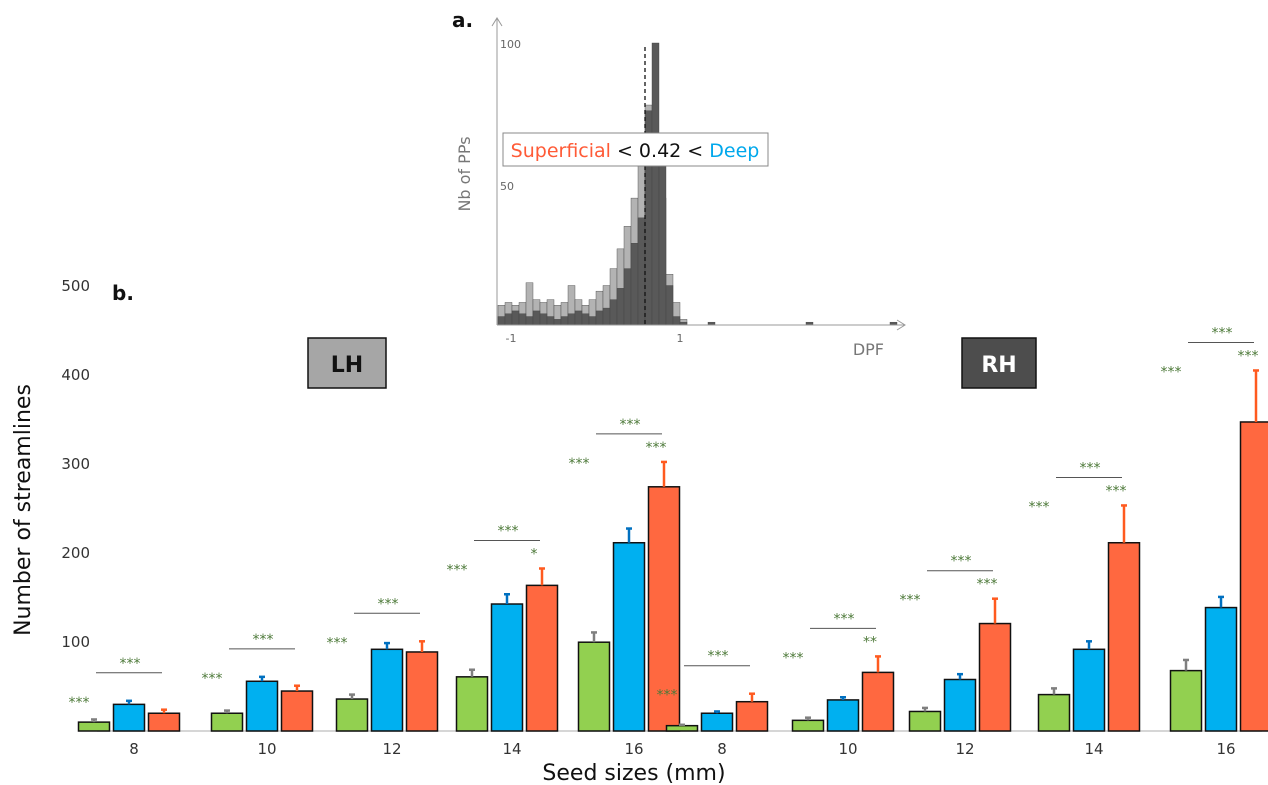  Describe the element at coordinates (462, 20) in the screenshot. I see `panel-a-label: a.` at that location.